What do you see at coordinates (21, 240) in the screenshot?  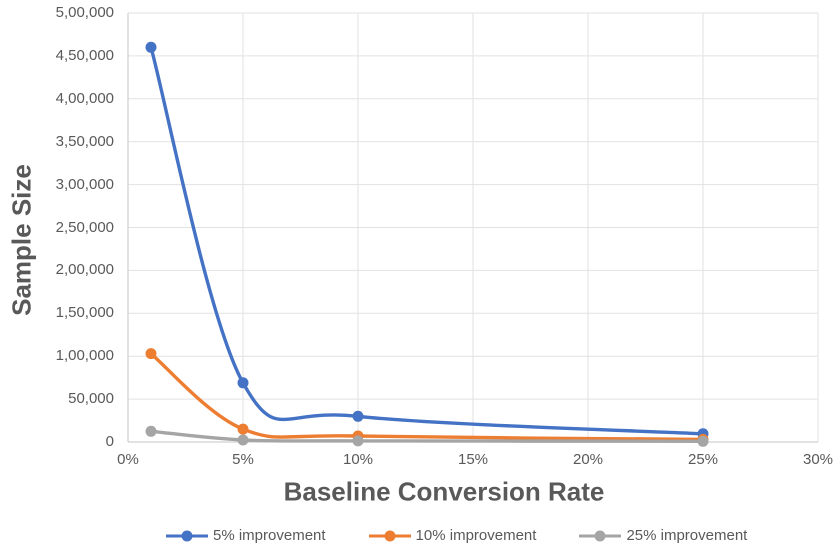 I see `y-axis-title: Sample Size` at bounding box center [21, 240].